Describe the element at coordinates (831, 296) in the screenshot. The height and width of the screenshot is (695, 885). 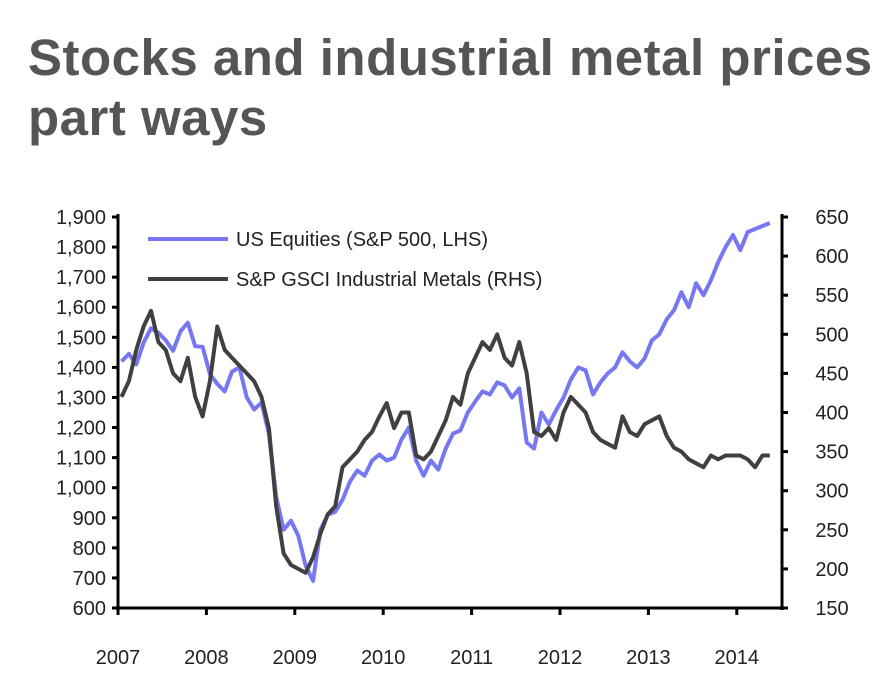
I see `right-tick-label: 550` at that location.